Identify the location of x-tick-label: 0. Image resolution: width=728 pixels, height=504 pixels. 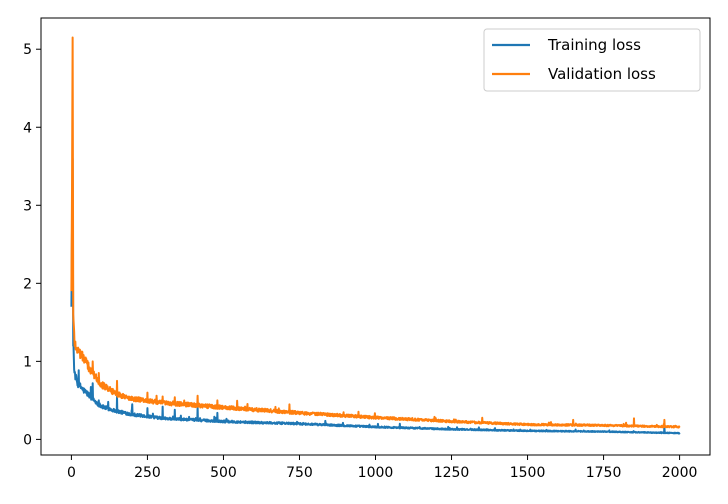
(71, 473).